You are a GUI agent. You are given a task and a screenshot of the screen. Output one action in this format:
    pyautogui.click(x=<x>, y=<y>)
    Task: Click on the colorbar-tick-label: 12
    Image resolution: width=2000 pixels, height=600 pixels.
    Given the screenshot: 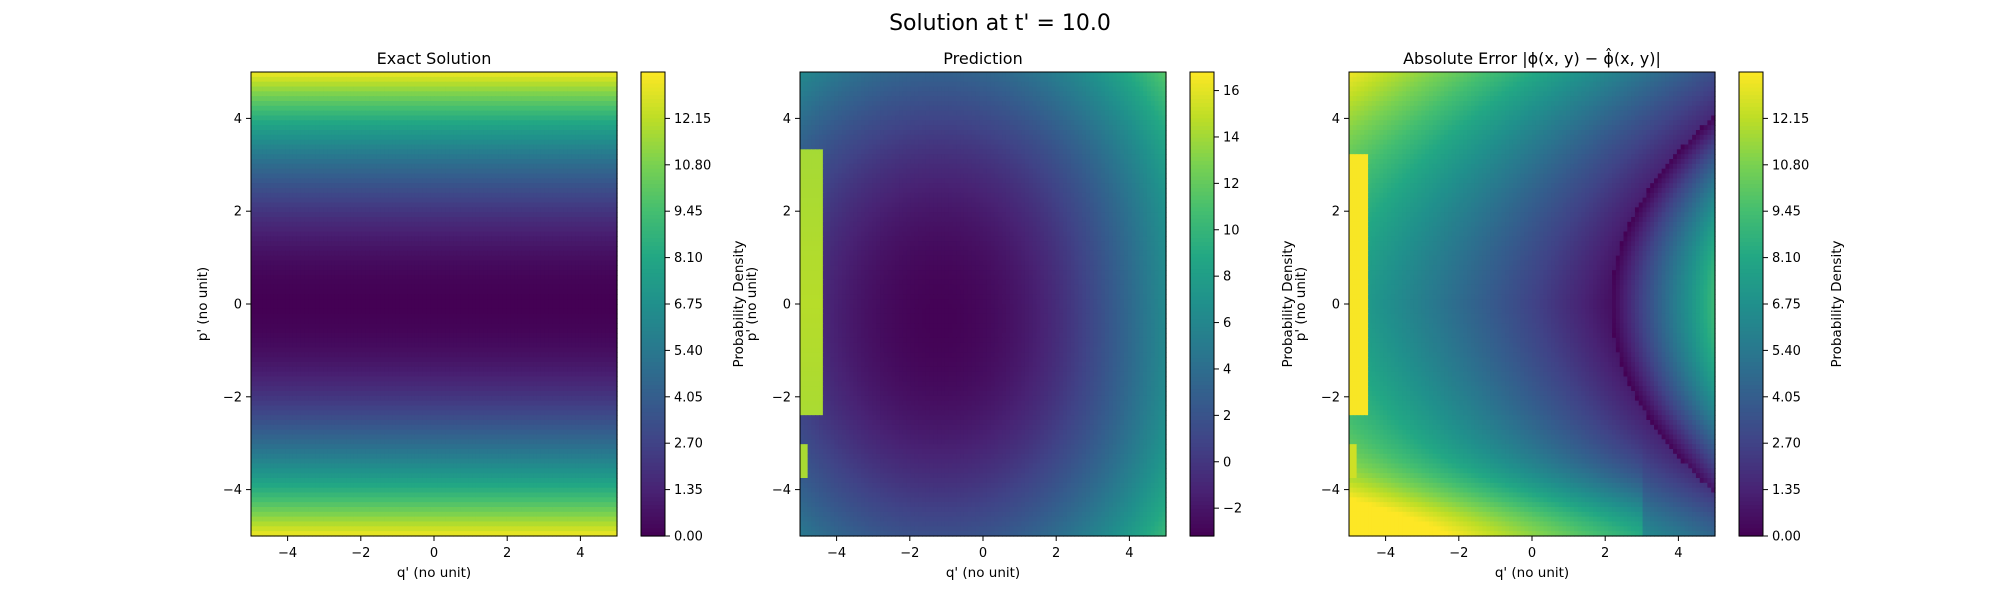 What is the action you would take?
    pyautogui.click(x=1231, y=184)
    